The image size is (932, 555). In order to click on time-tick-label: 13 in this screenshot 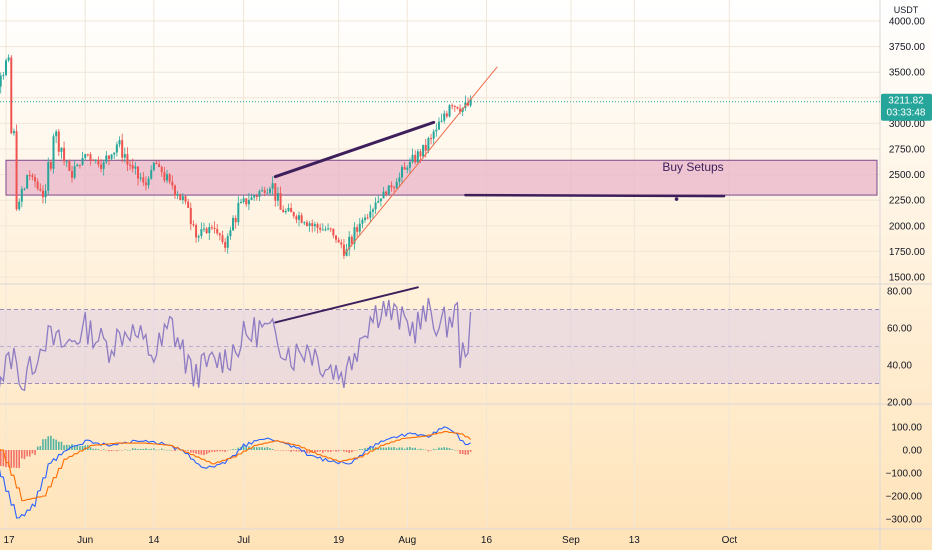, I will do `click(635, 540)`.